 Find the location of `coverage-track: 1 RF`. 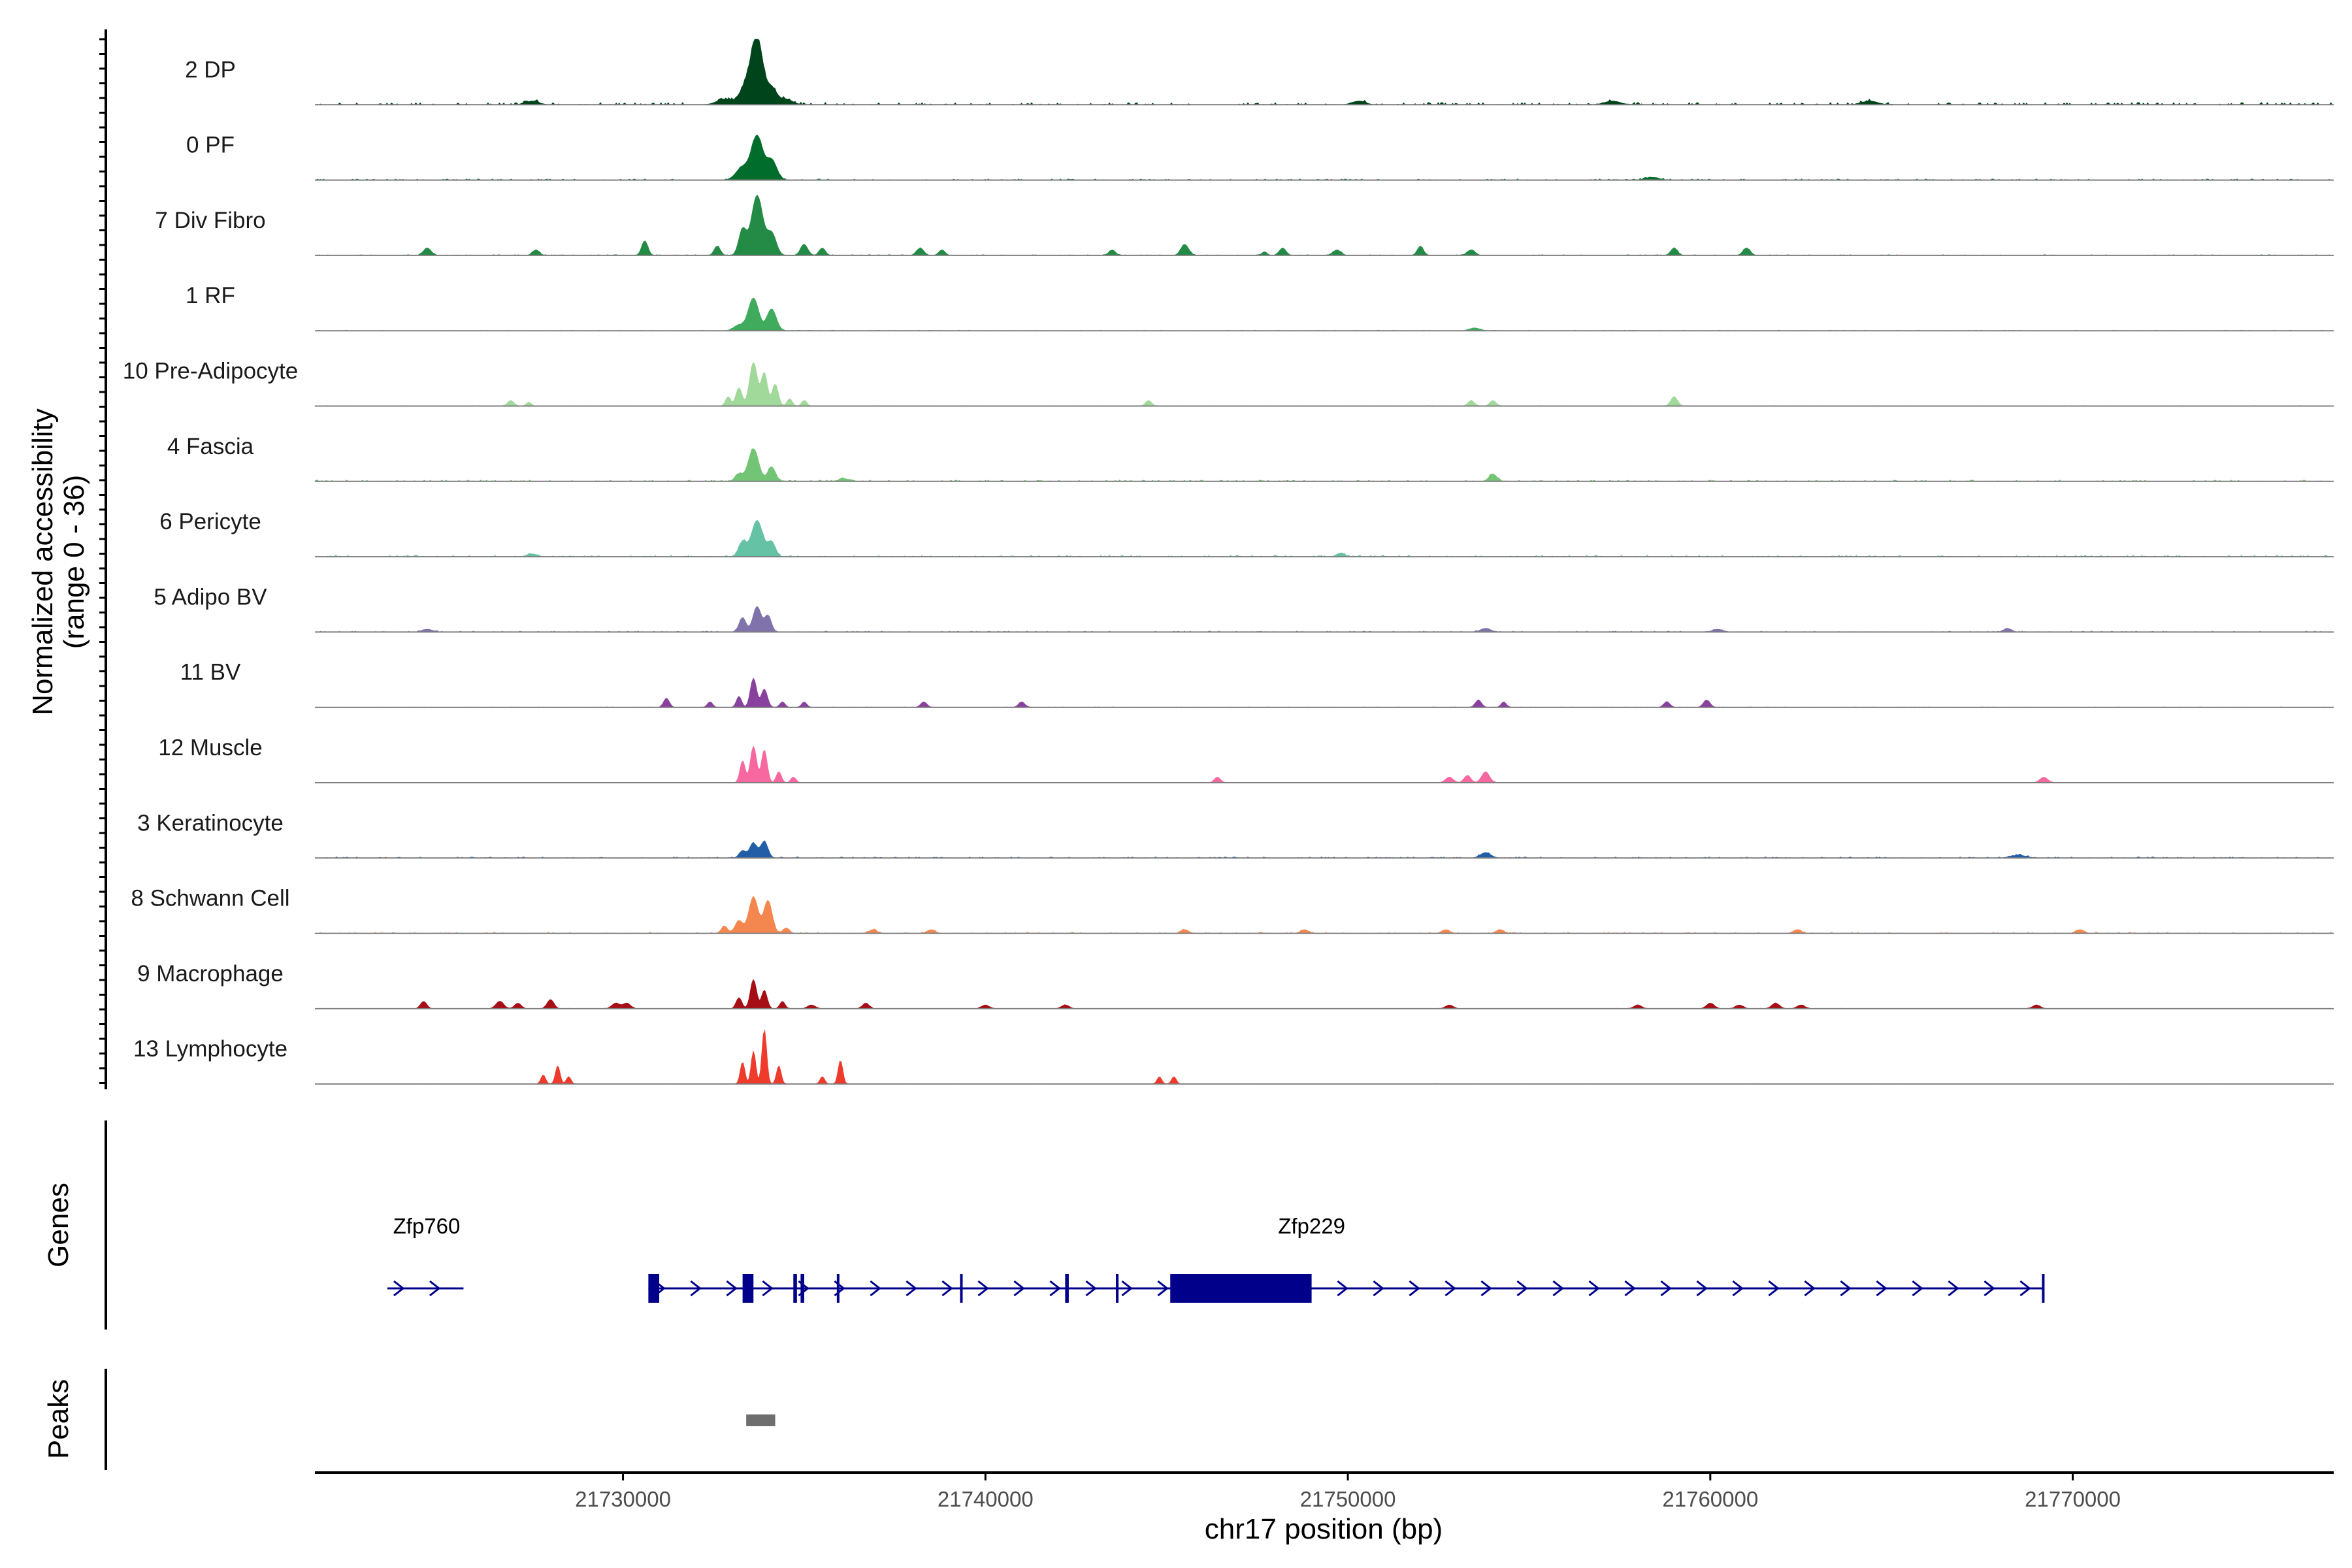

coverage-track: 1 RF is located at coordinates (1260, 307).